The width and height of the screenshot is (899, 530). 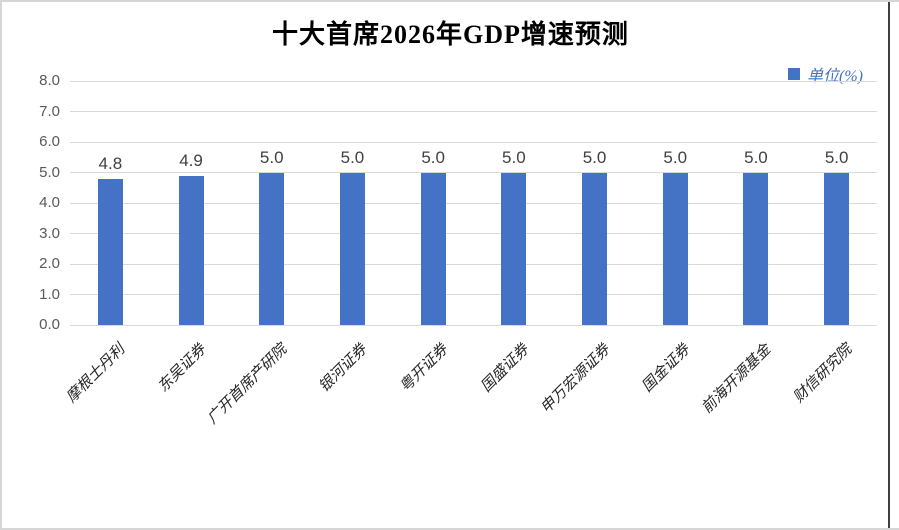 I want to click on y-axis-tick-label: 2.0, so click(x=49, y=263).